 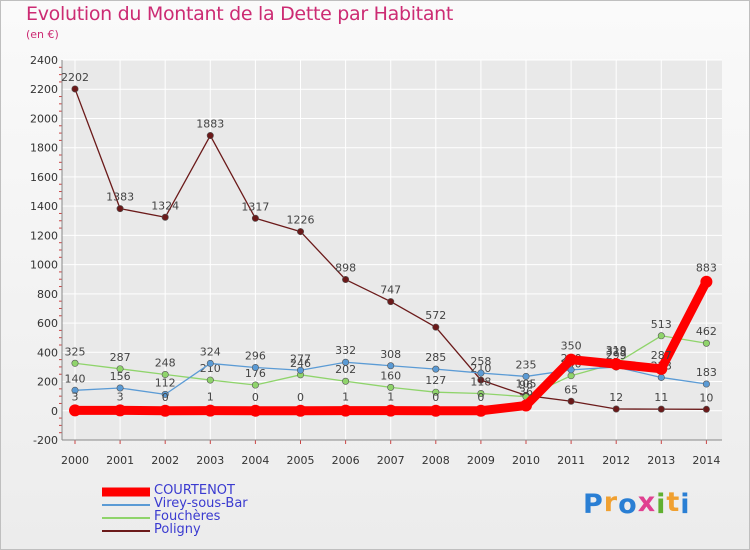 What do you see at coordinates (346, 460) in the screenshot?
I see `x-tick-label: 2006` at bounding box center [346, 460].